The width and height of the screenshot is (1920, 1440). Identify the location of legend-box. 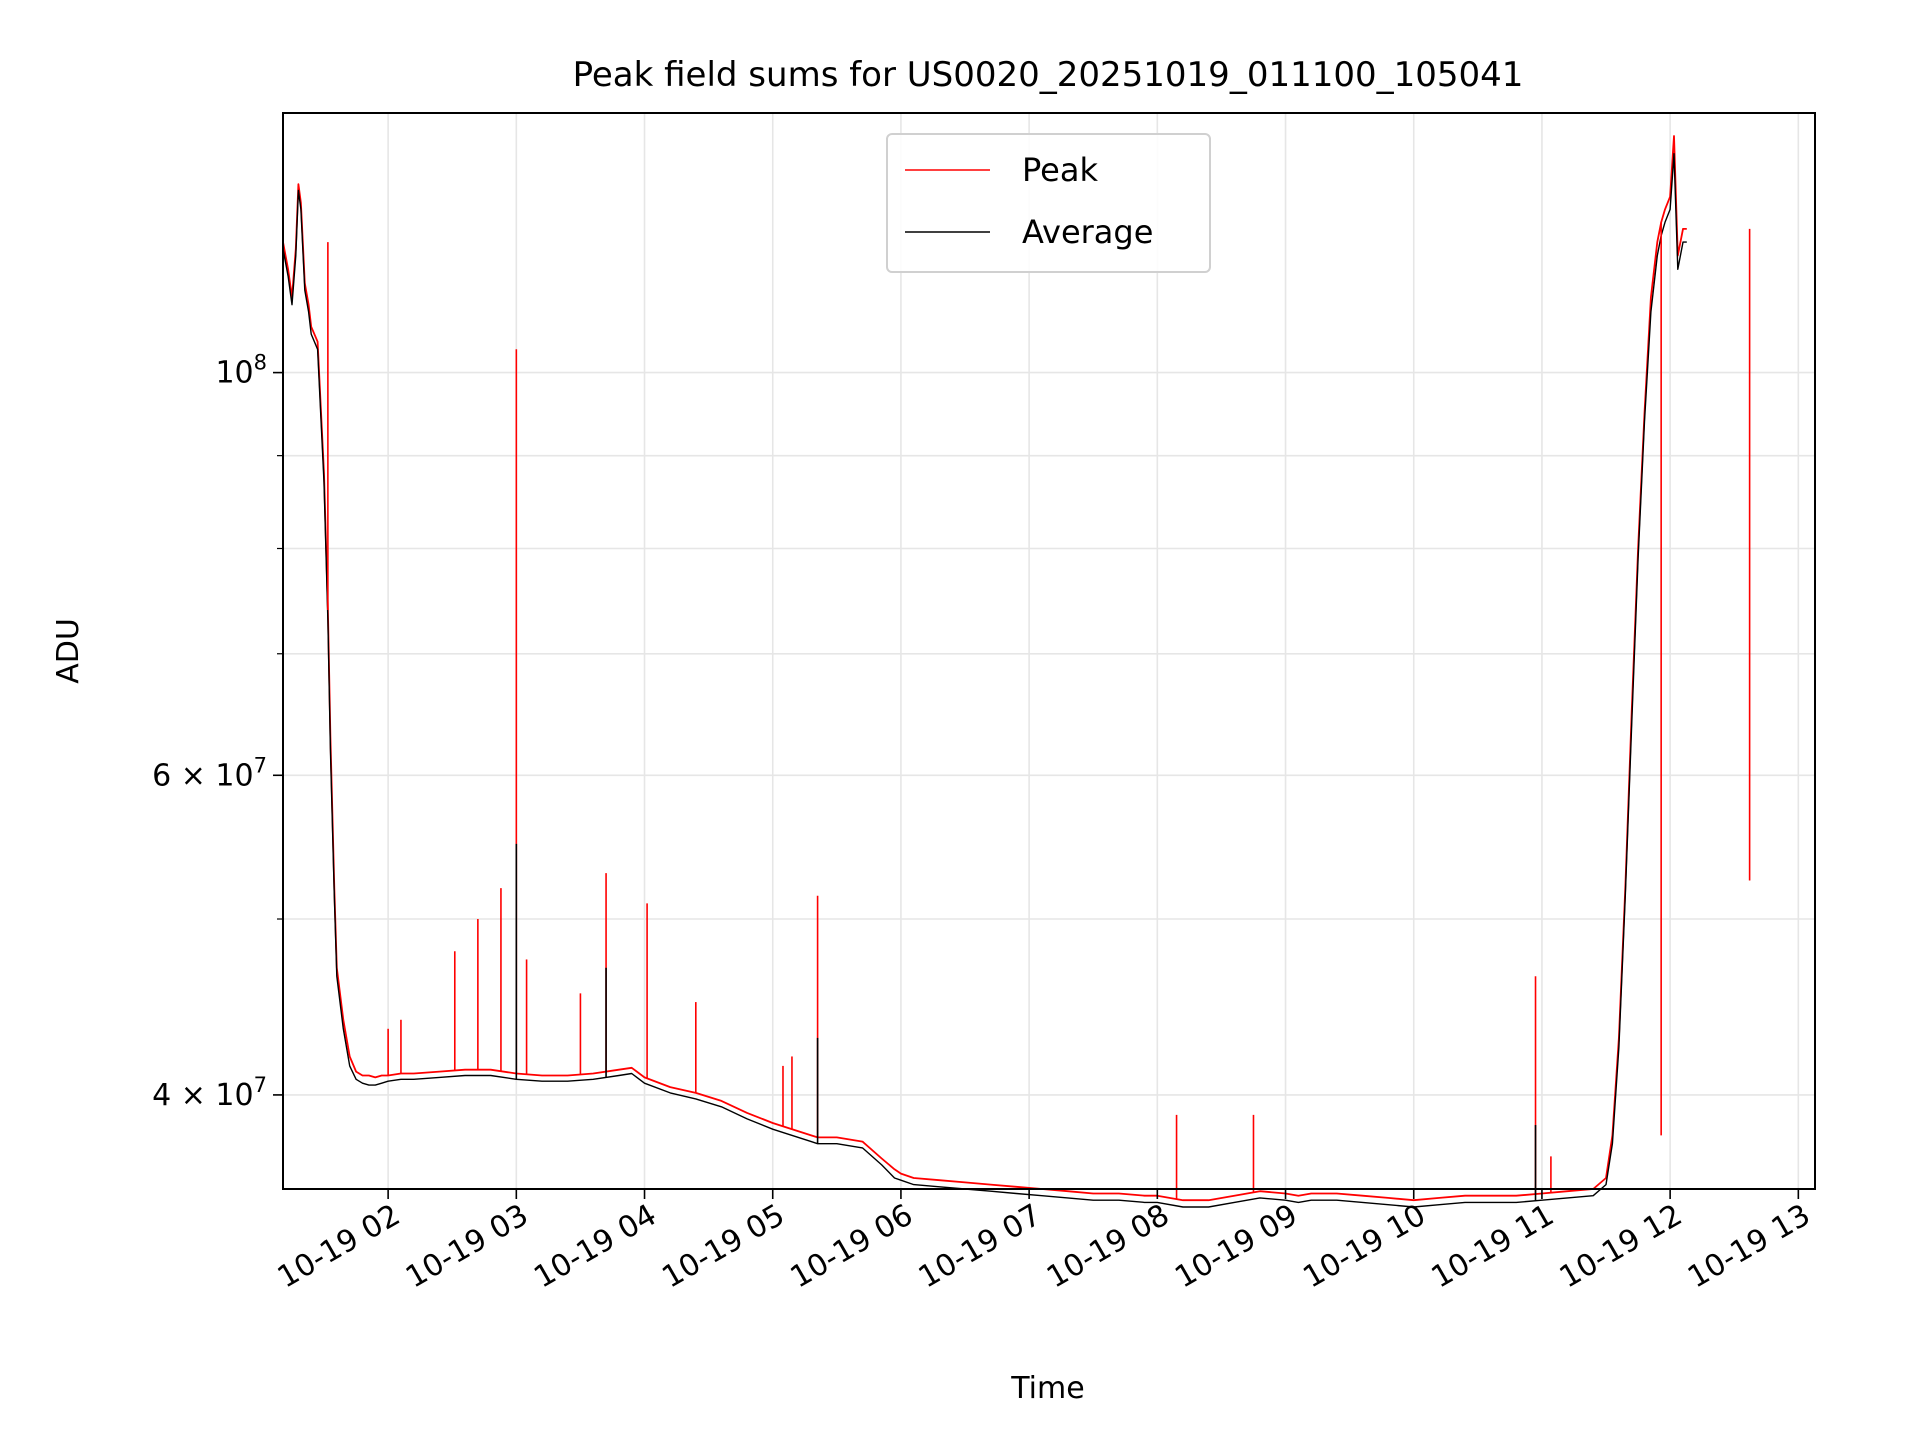
(1048, 203).